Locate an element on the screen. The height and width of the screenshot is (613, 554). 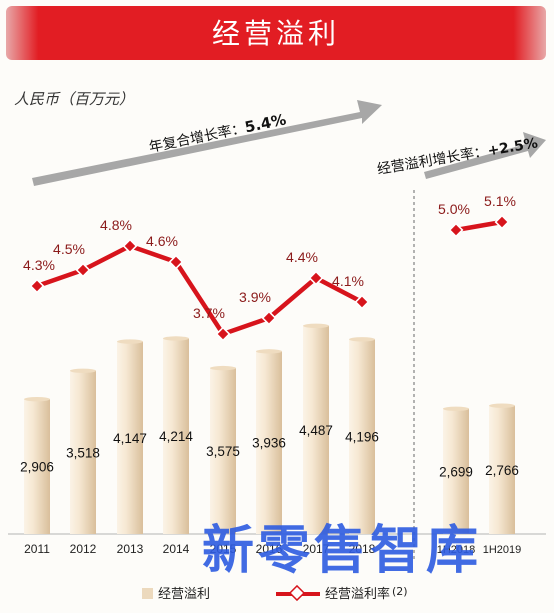
margin-label-1H2019: 5.1% is located at coordinates (500, 201).